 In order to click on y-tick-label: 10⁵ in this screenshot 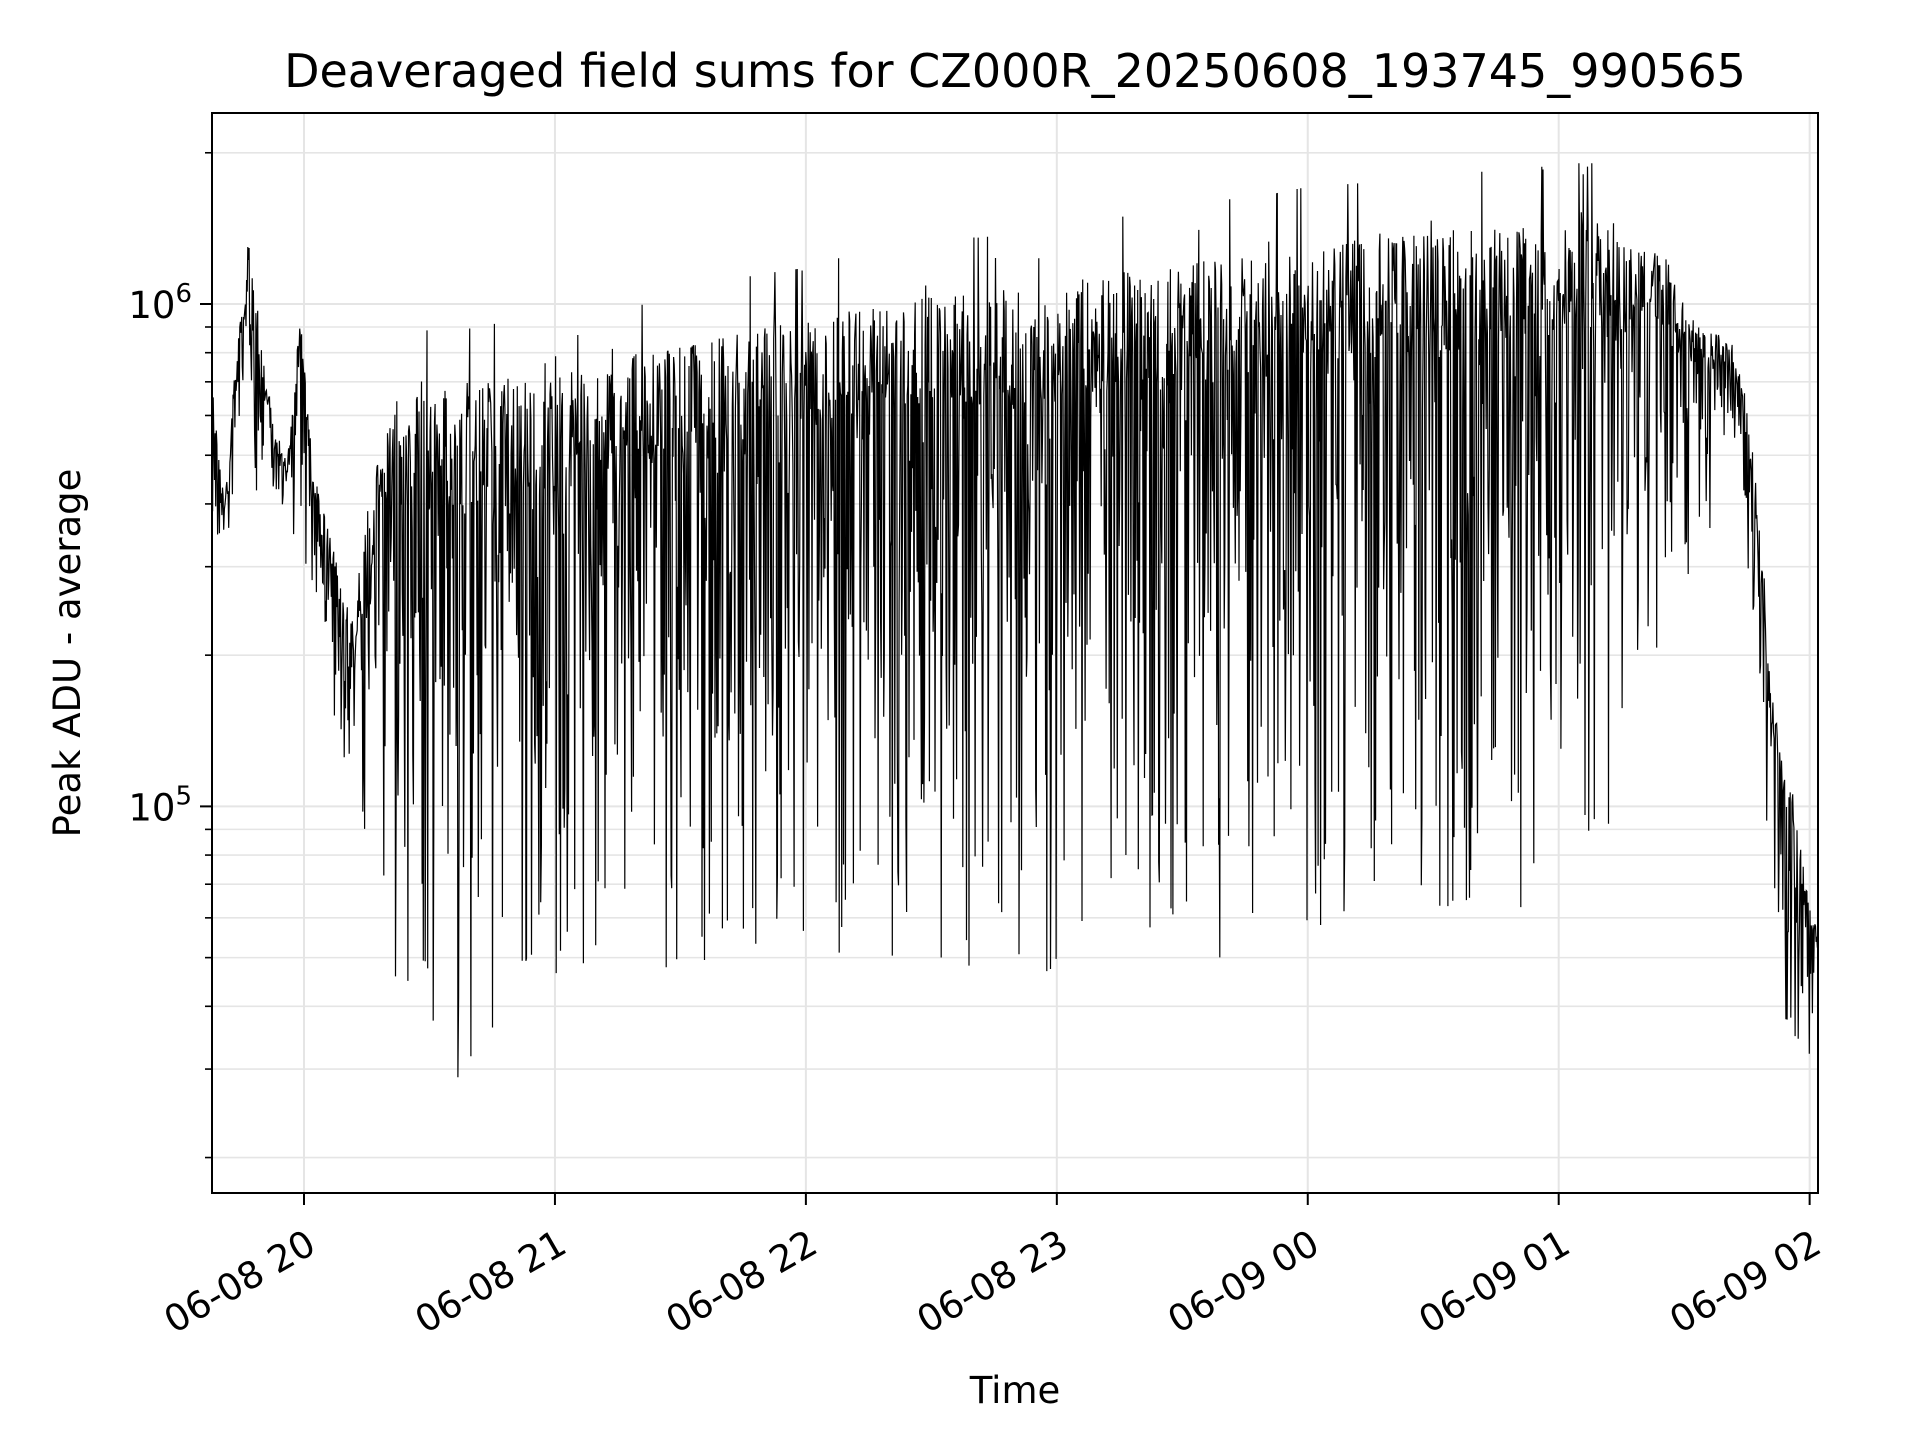, I will do `click(160, 805)`.